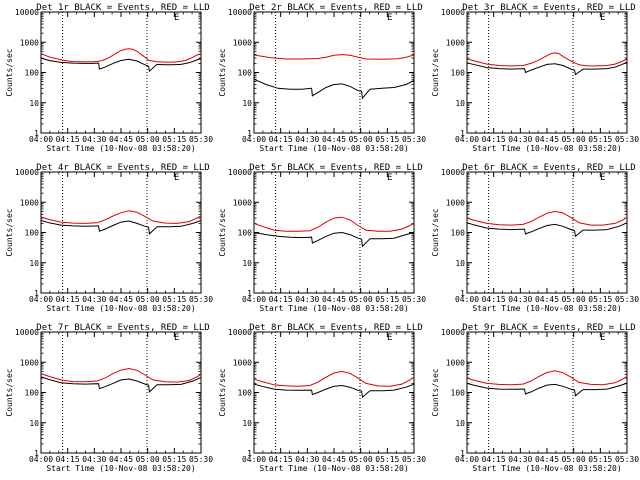 The image size is (640, 480). I want to click on panel-title: Det 6r BLACK = Events, RED = LLD, so click(548, 168).